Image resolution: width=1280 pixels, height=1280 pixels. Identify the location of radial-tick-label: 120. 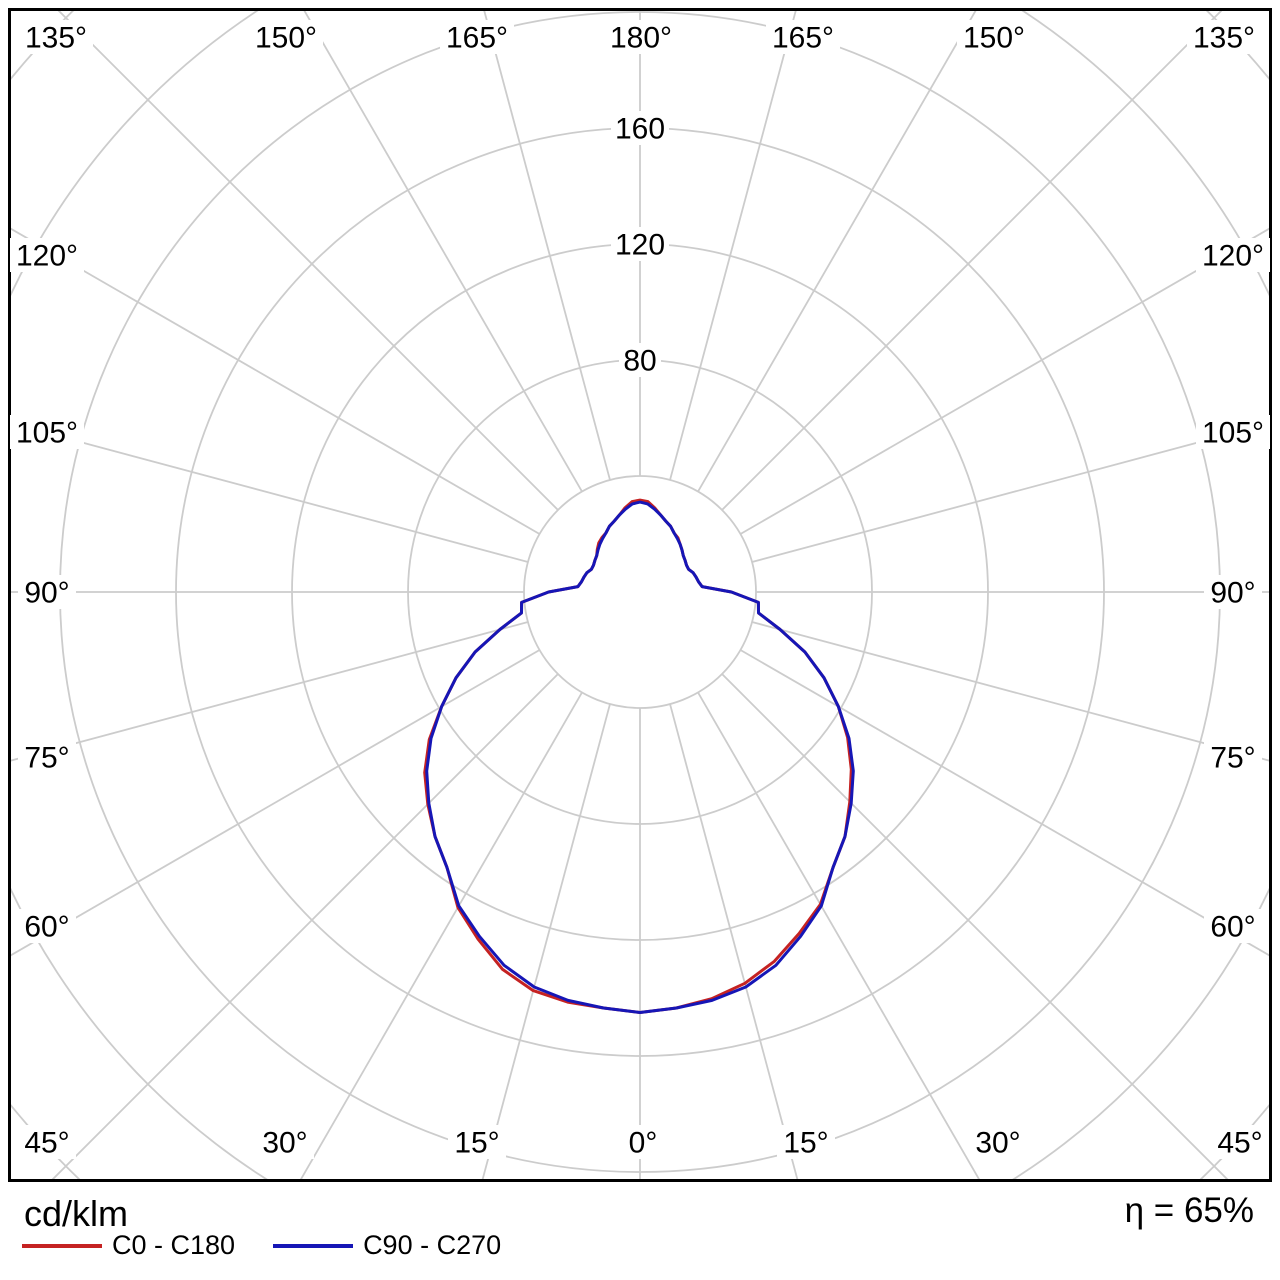
(640, 245).